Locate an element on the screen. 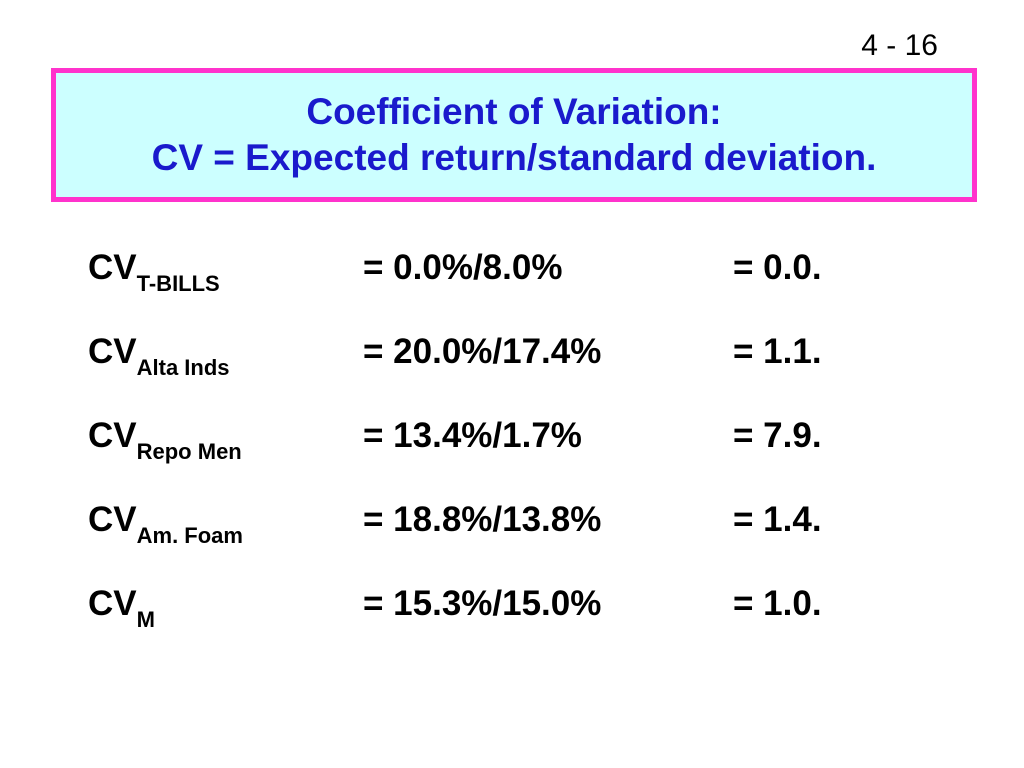 The image size is (1024, 768). cv-result: = 1.4. is located at coordinates (777, 519).